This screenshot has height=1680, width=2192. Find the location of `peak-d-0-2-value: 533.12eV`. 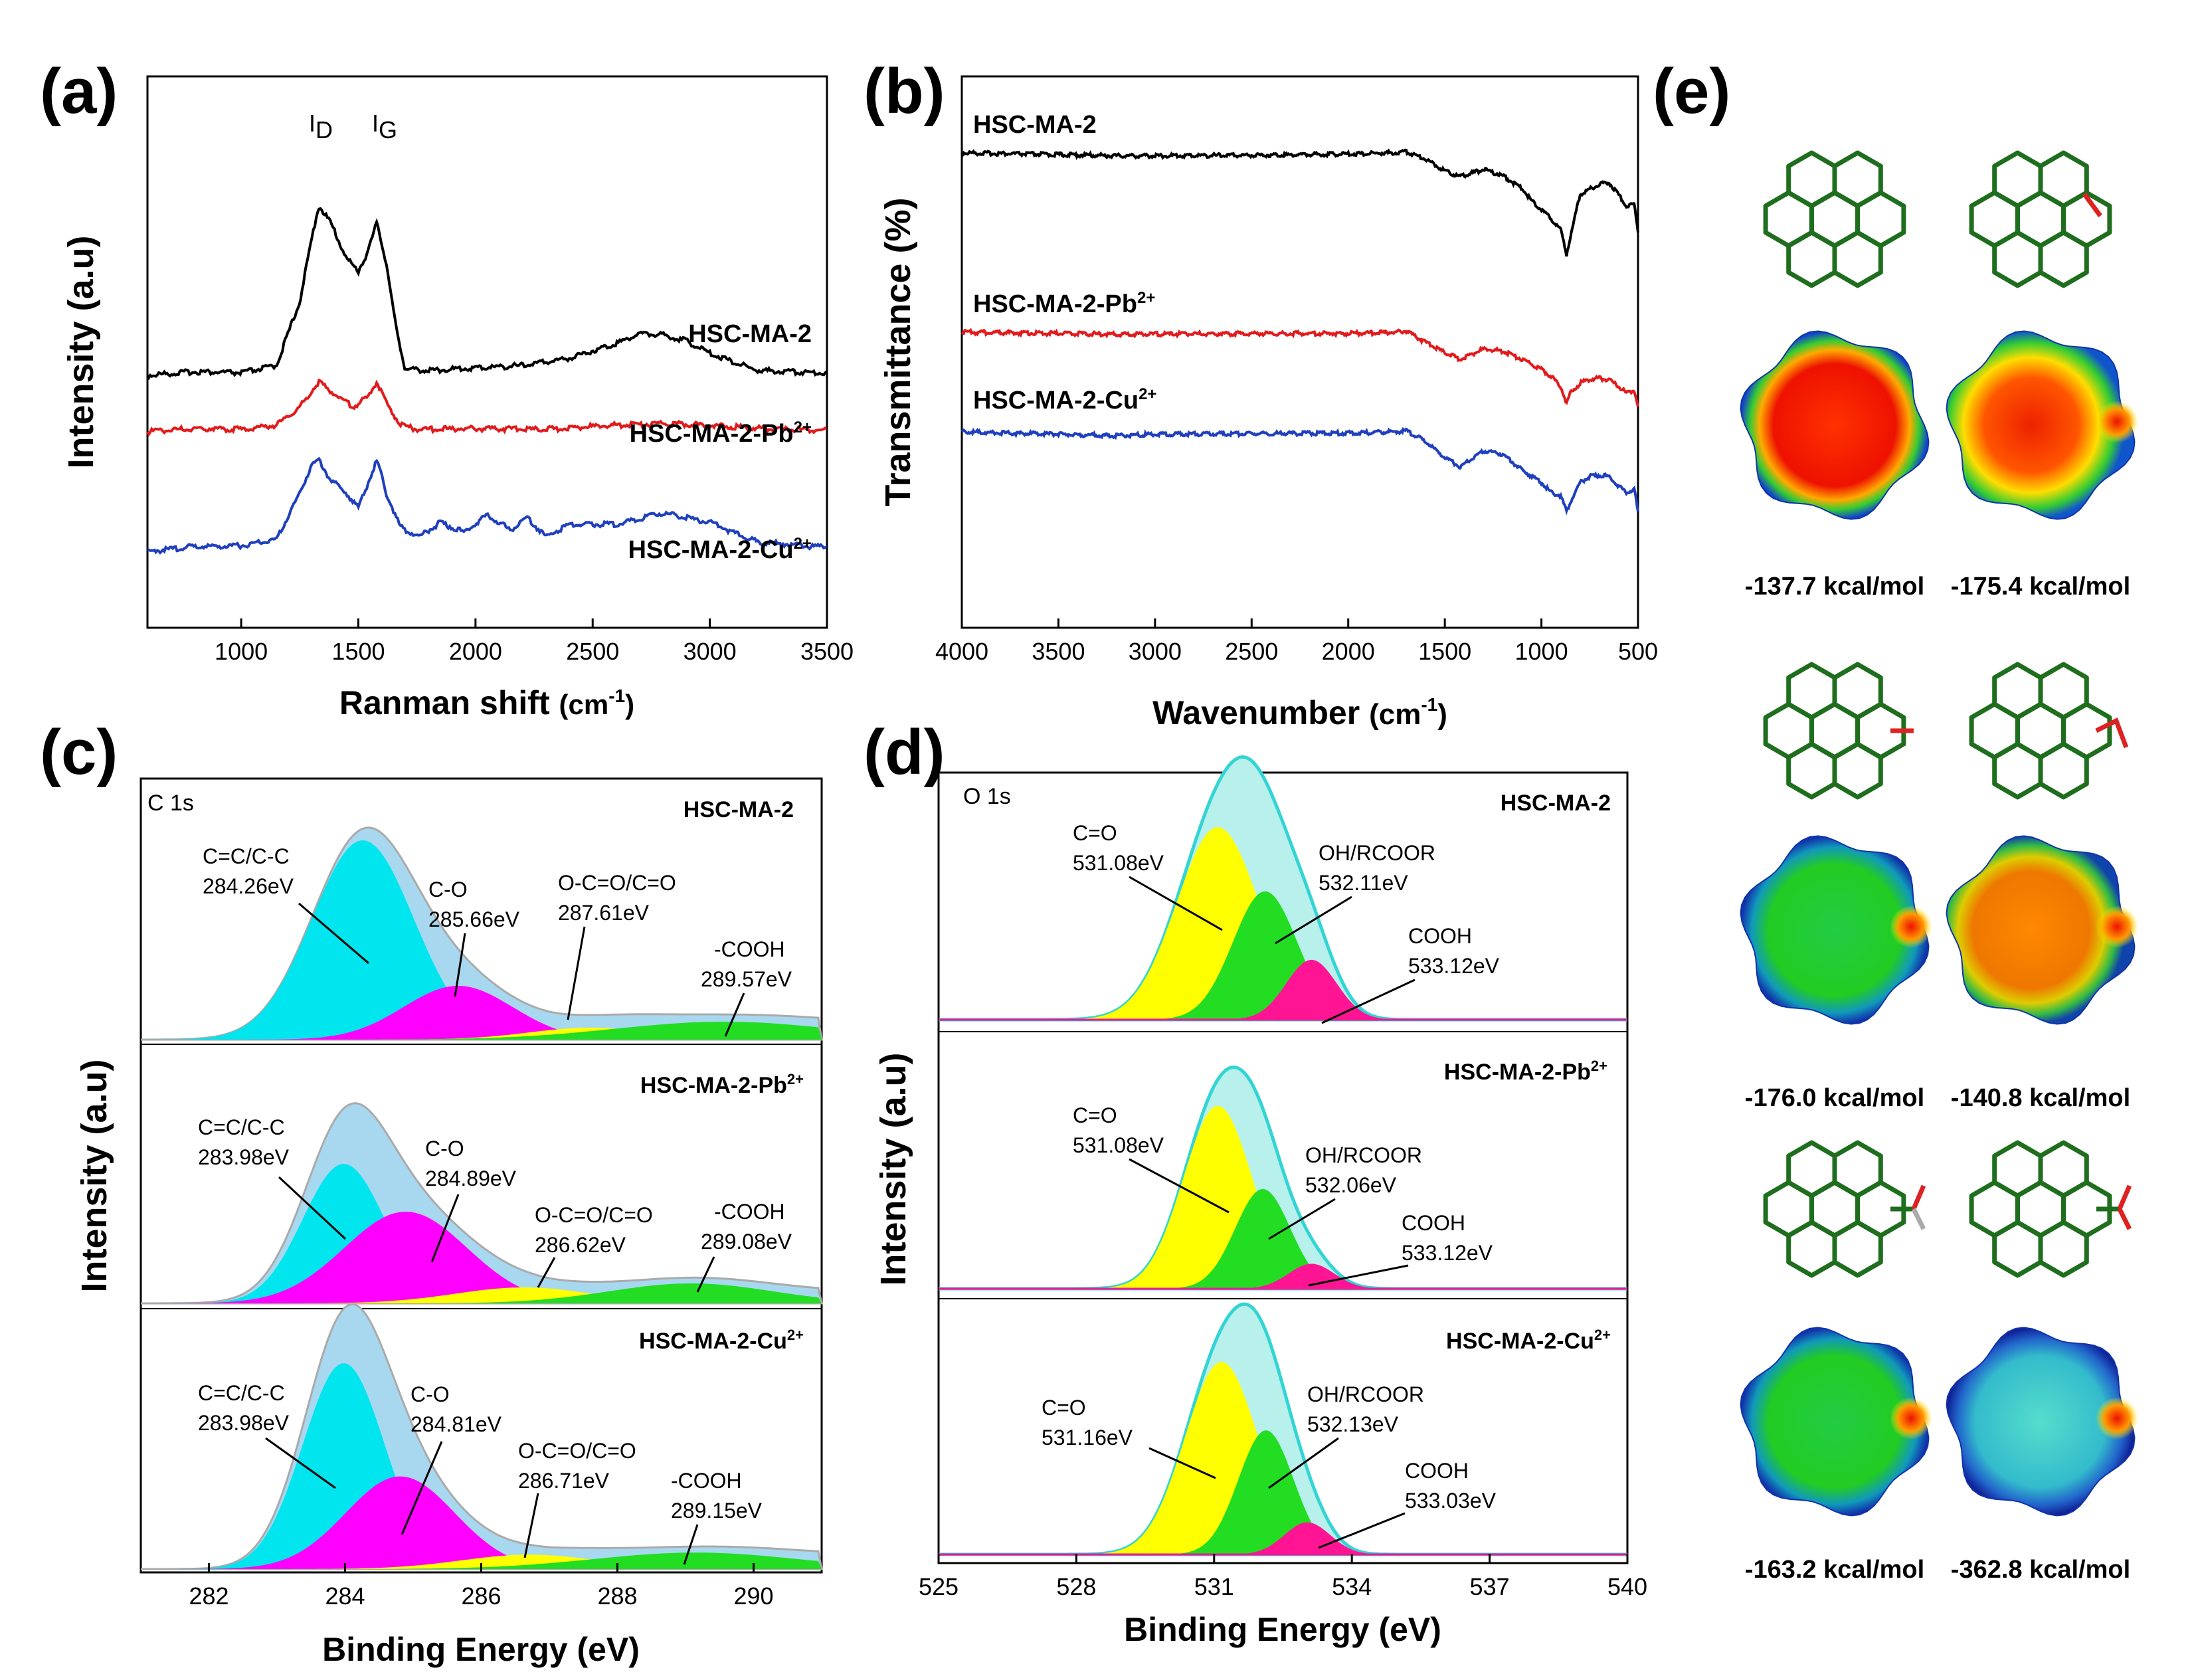

peak-d-0-2-value: 533.12eV is located at coordinates (1454, 966).